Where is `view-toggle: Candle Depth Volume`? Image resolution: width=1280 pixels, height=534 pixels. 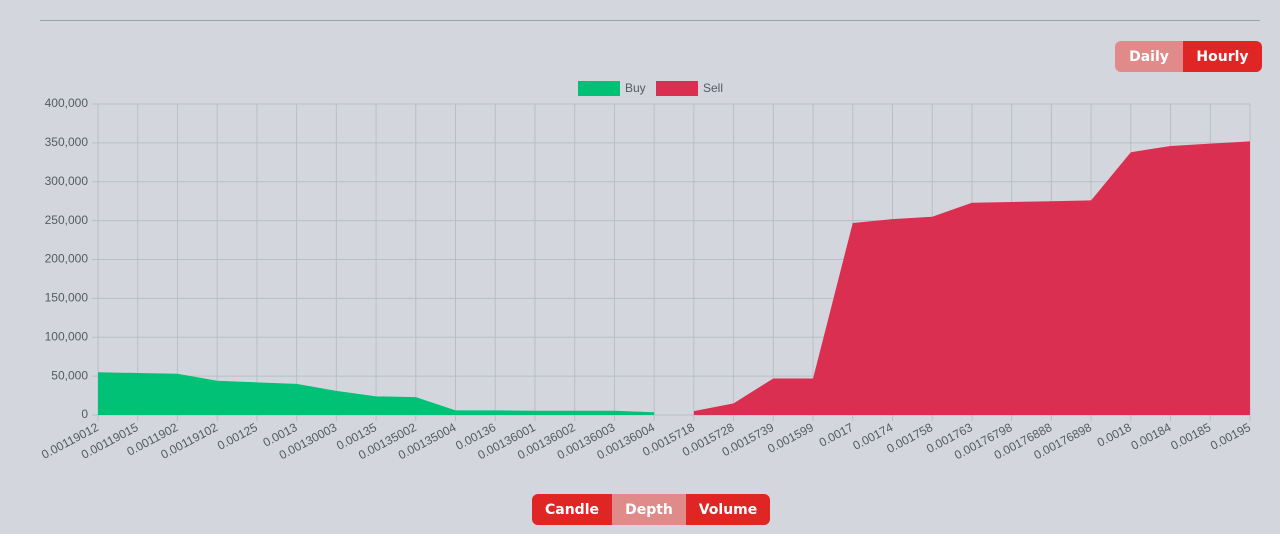 view-toggle: Candle Depth Volume is located at coordinates (651, 509).